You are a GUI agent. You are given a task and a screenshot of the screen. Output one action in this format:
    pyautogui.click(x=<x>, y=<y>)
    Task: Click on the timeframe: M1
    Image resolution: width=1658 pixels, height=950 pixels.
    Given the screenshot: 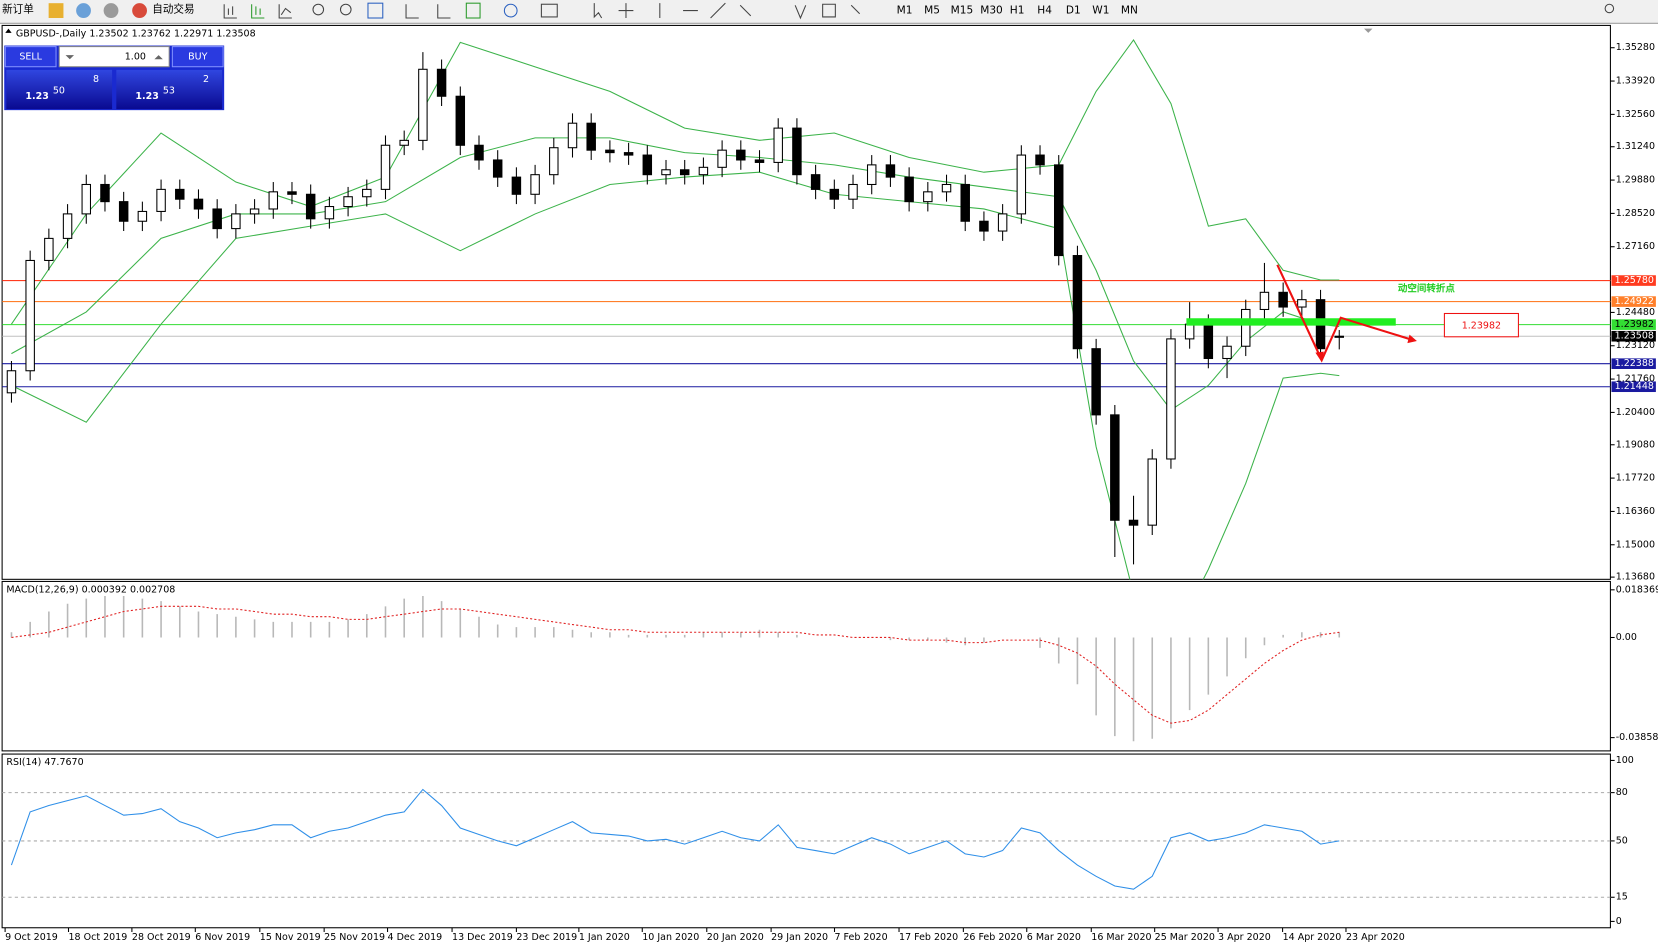 What is the action you would take?
    pyautogui.click(x=905, y=11)
    